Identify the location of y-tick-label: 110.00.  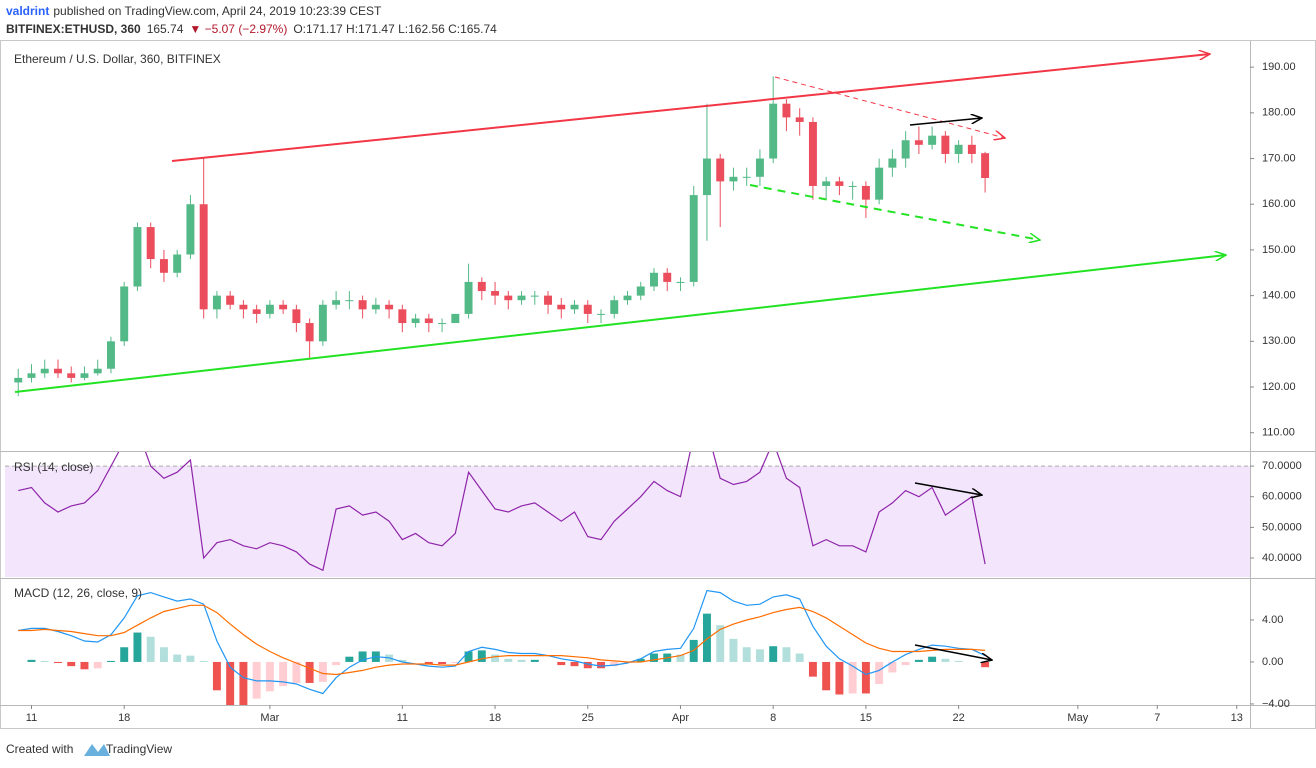
(1278, 433).